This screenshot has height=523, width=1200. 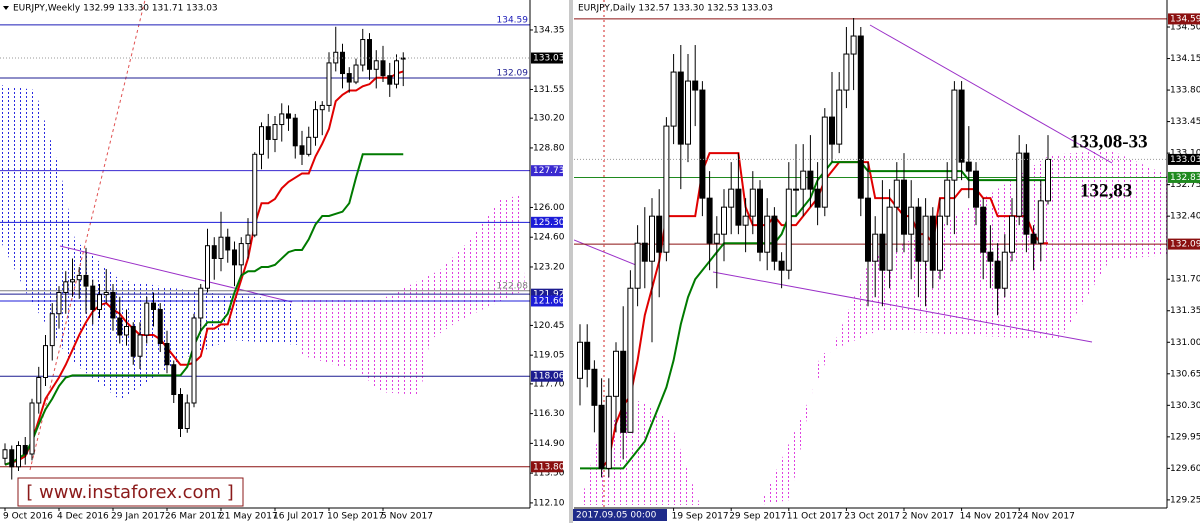 I want to click on y-tick-label: 133.10, so click(x=1185, y=154).